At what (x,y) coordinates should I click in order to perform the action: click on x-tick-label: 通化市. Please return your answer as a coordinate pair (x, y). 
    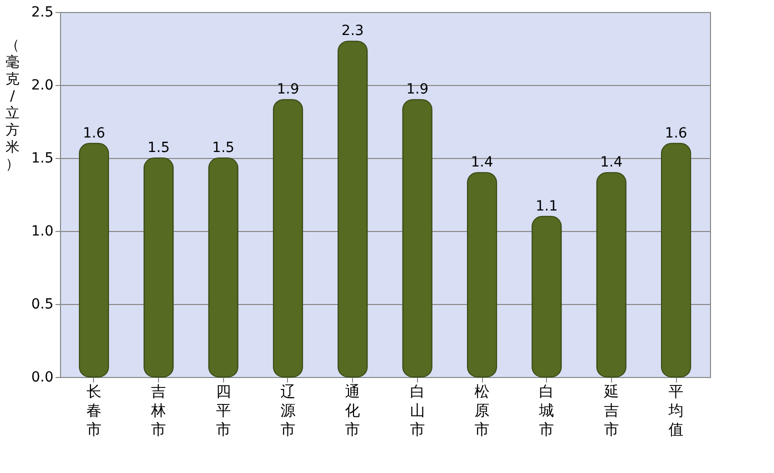
    Looking at the image, I should click on (352, 410).